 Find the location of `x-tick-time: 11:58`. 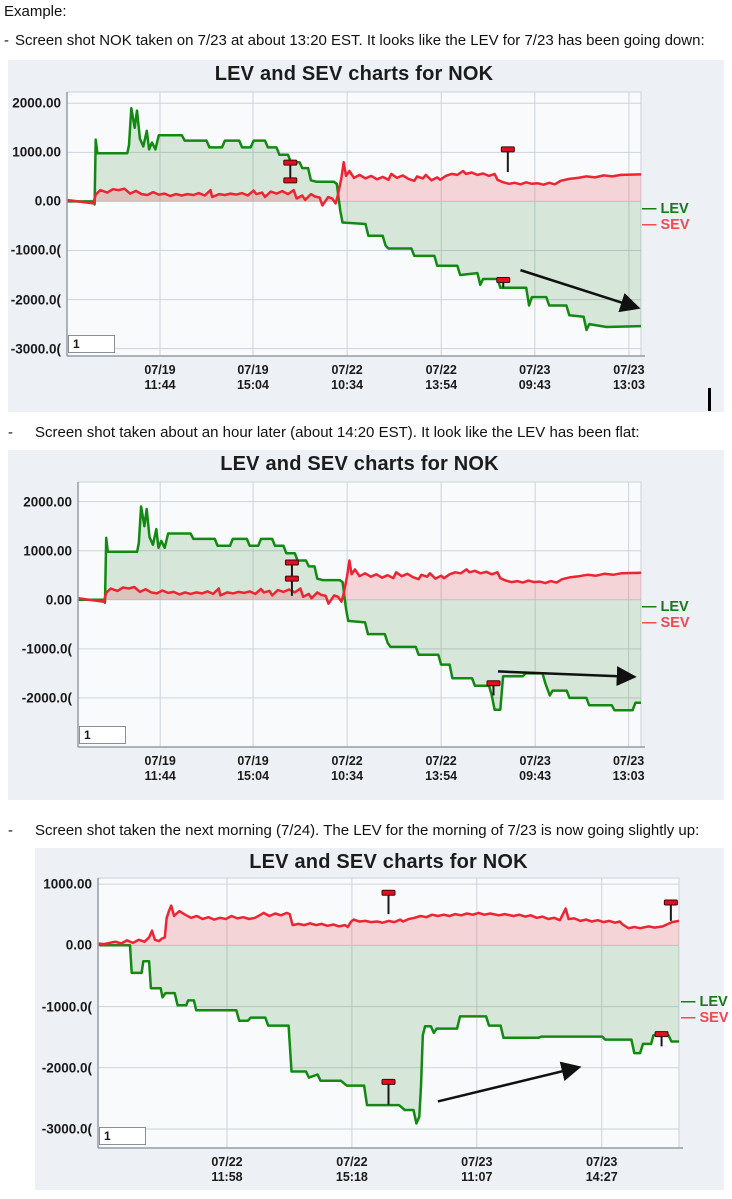

x-tick-time: 11:58 is located at coordinates (227, 1177).